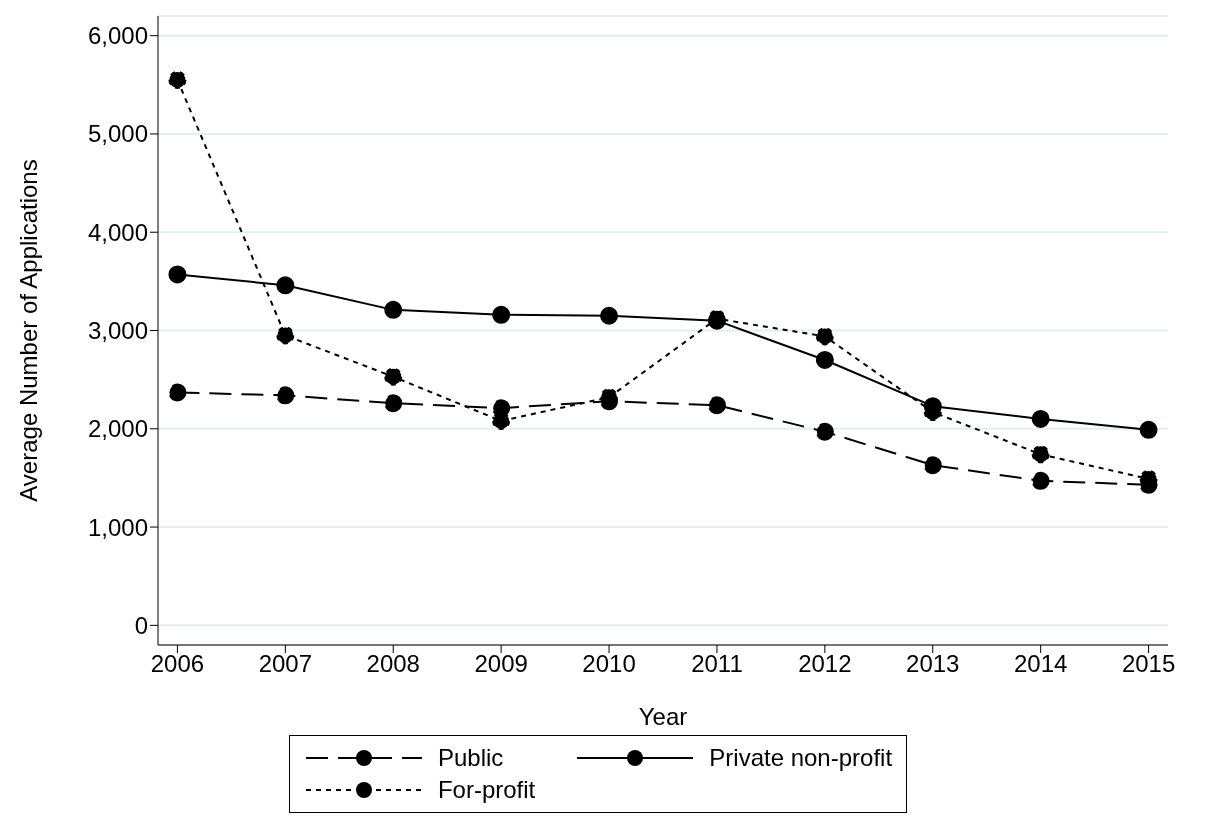 The width and height of the screenshot is (1211, 834). What do you see at coordinates (117, 36) in the screenshot?
I see `y-tick-label: 6,000` at bounding box center [117, 36].